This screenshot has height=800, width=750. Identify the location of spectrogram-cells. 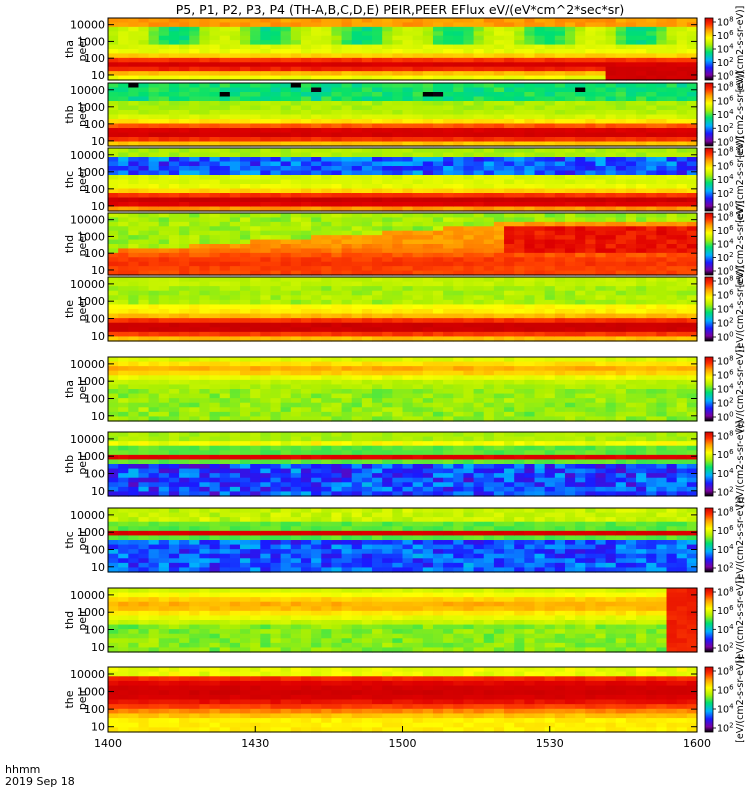
(403, 49).